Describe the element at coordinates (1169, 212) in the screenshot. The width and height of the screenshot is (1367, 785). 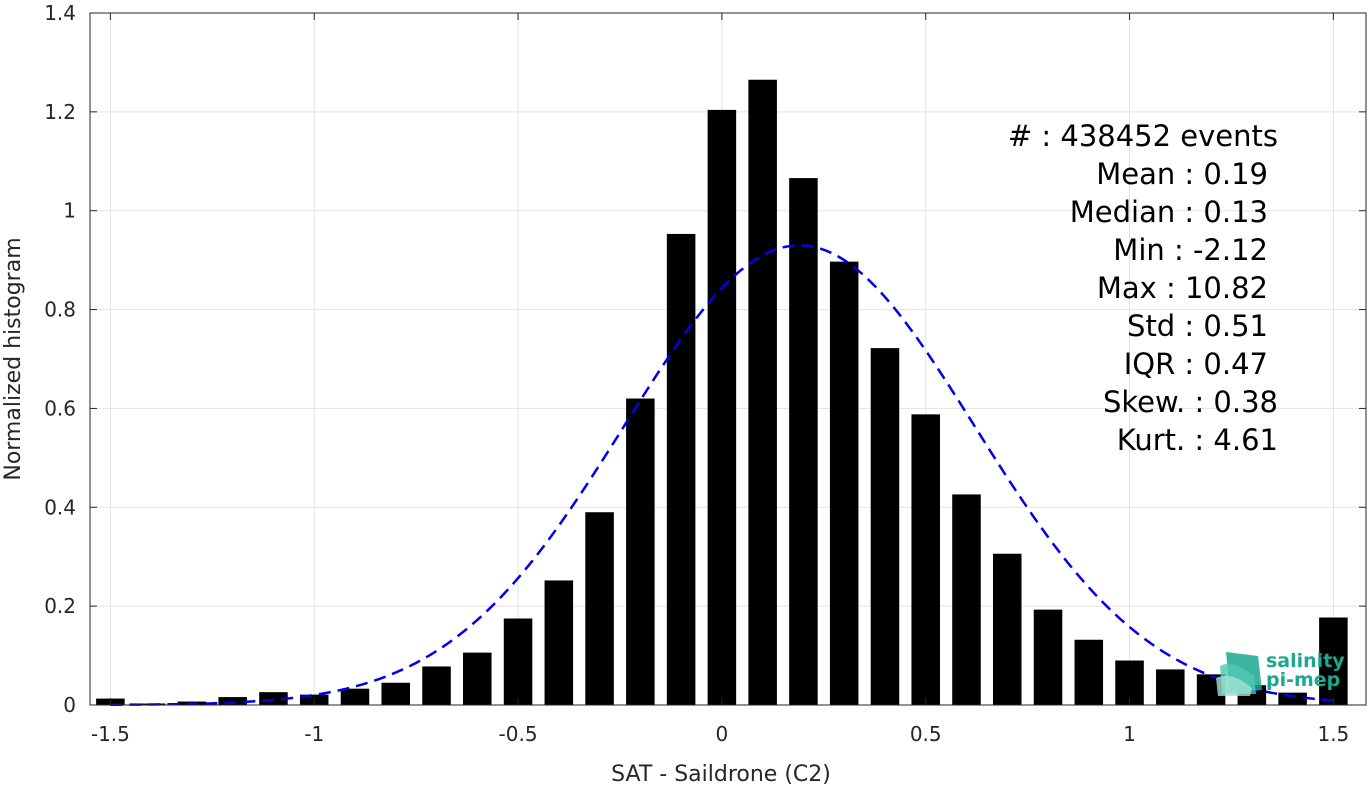
I see `stat-median: Median : 0.13` at that location.